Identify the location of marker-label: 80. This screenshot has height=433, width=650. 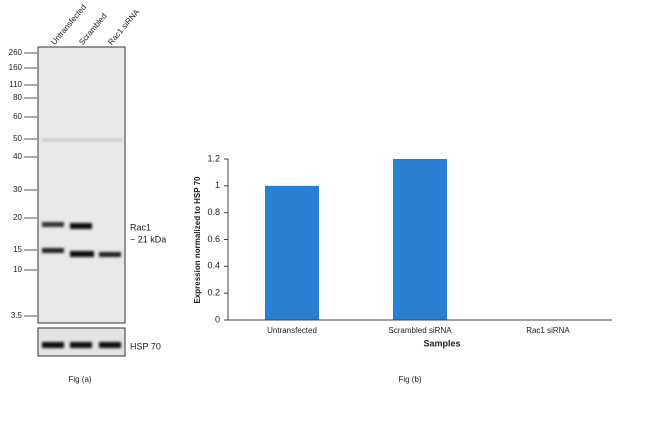
(17, 97).